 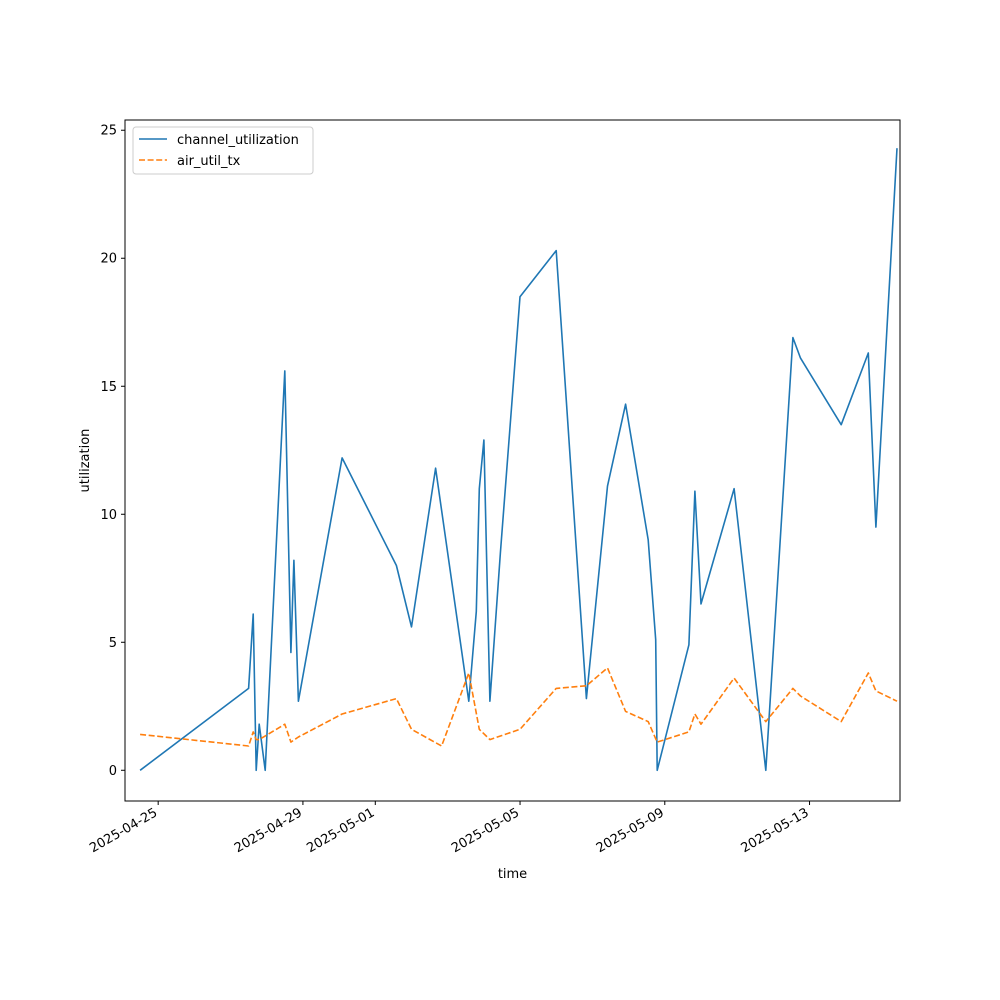 I want to click on y-tick-label: 10, so click(x=108, y=515).